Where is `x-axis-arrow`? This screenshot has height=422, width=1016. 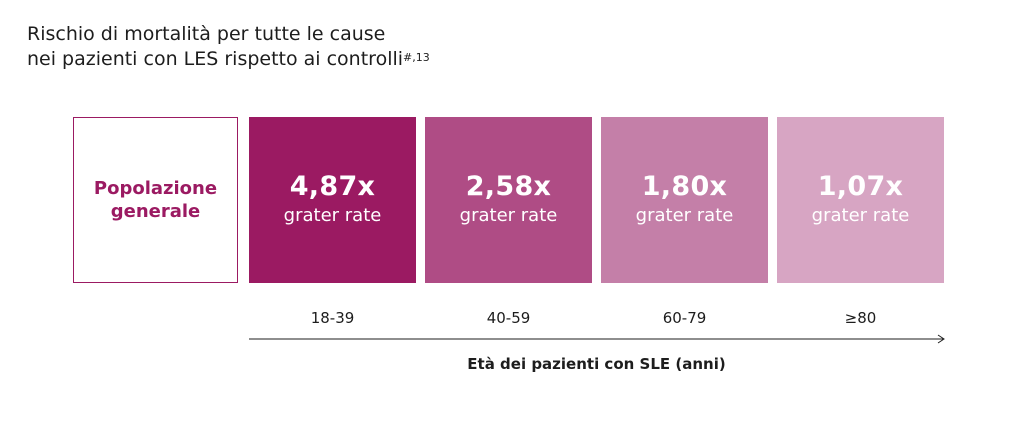 x-axis-arrow is located at coordinates (597, 339).